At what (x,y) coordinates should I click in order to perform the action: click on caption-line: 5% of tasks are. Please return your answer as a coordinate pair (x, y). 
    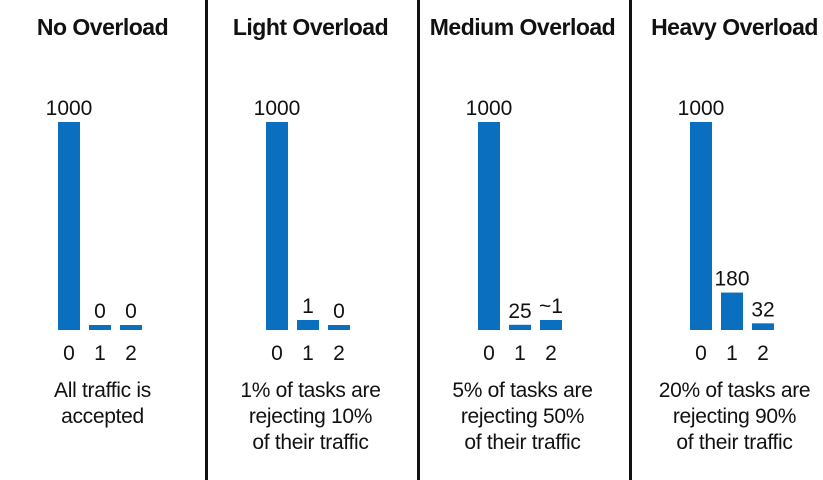
    Looking at the image, I should click on (522, 390).